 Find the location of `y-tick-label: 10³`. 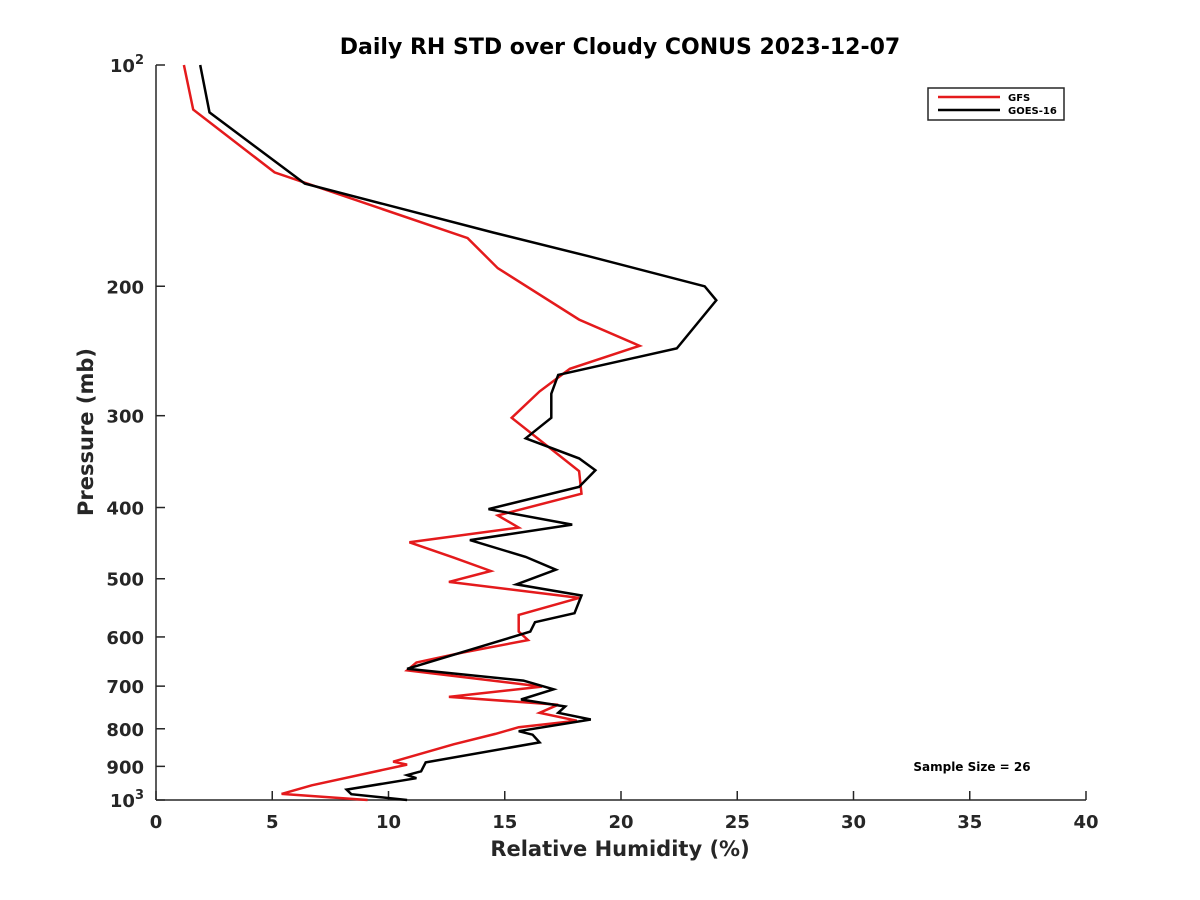

y-tick-label: 10³ is located at coordinates (127, 800).